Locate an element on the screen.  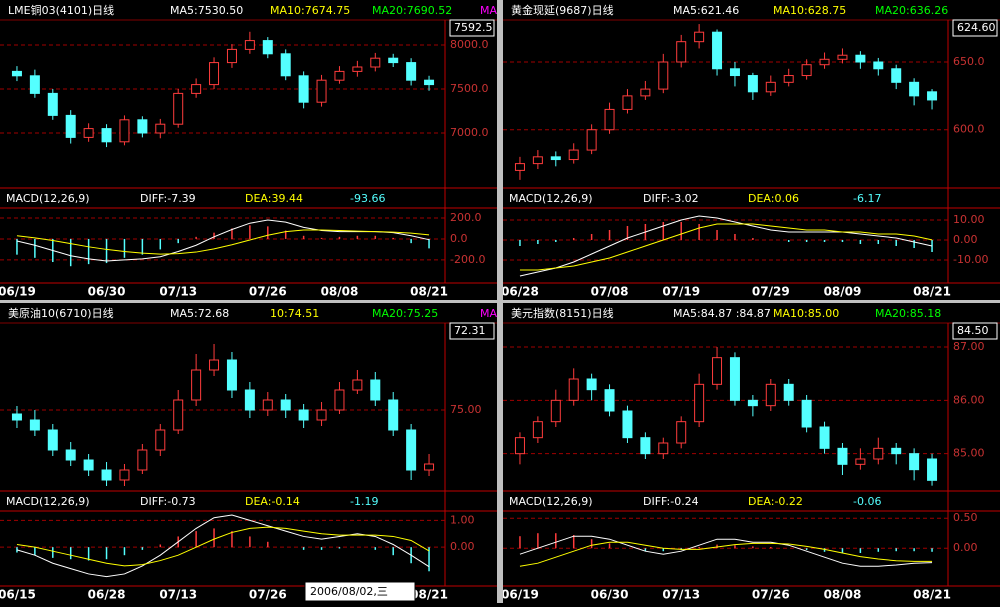
macd-value-label: -0.06 is located at coordinates (867, 501).